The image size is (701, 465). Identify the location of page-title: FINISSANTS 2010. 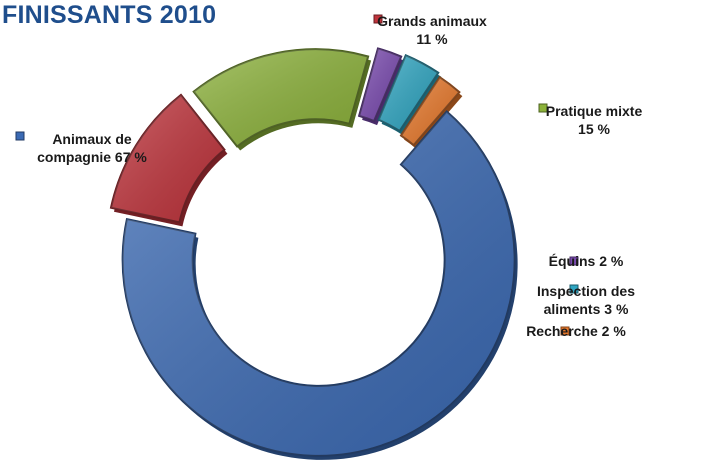
(109, 15).